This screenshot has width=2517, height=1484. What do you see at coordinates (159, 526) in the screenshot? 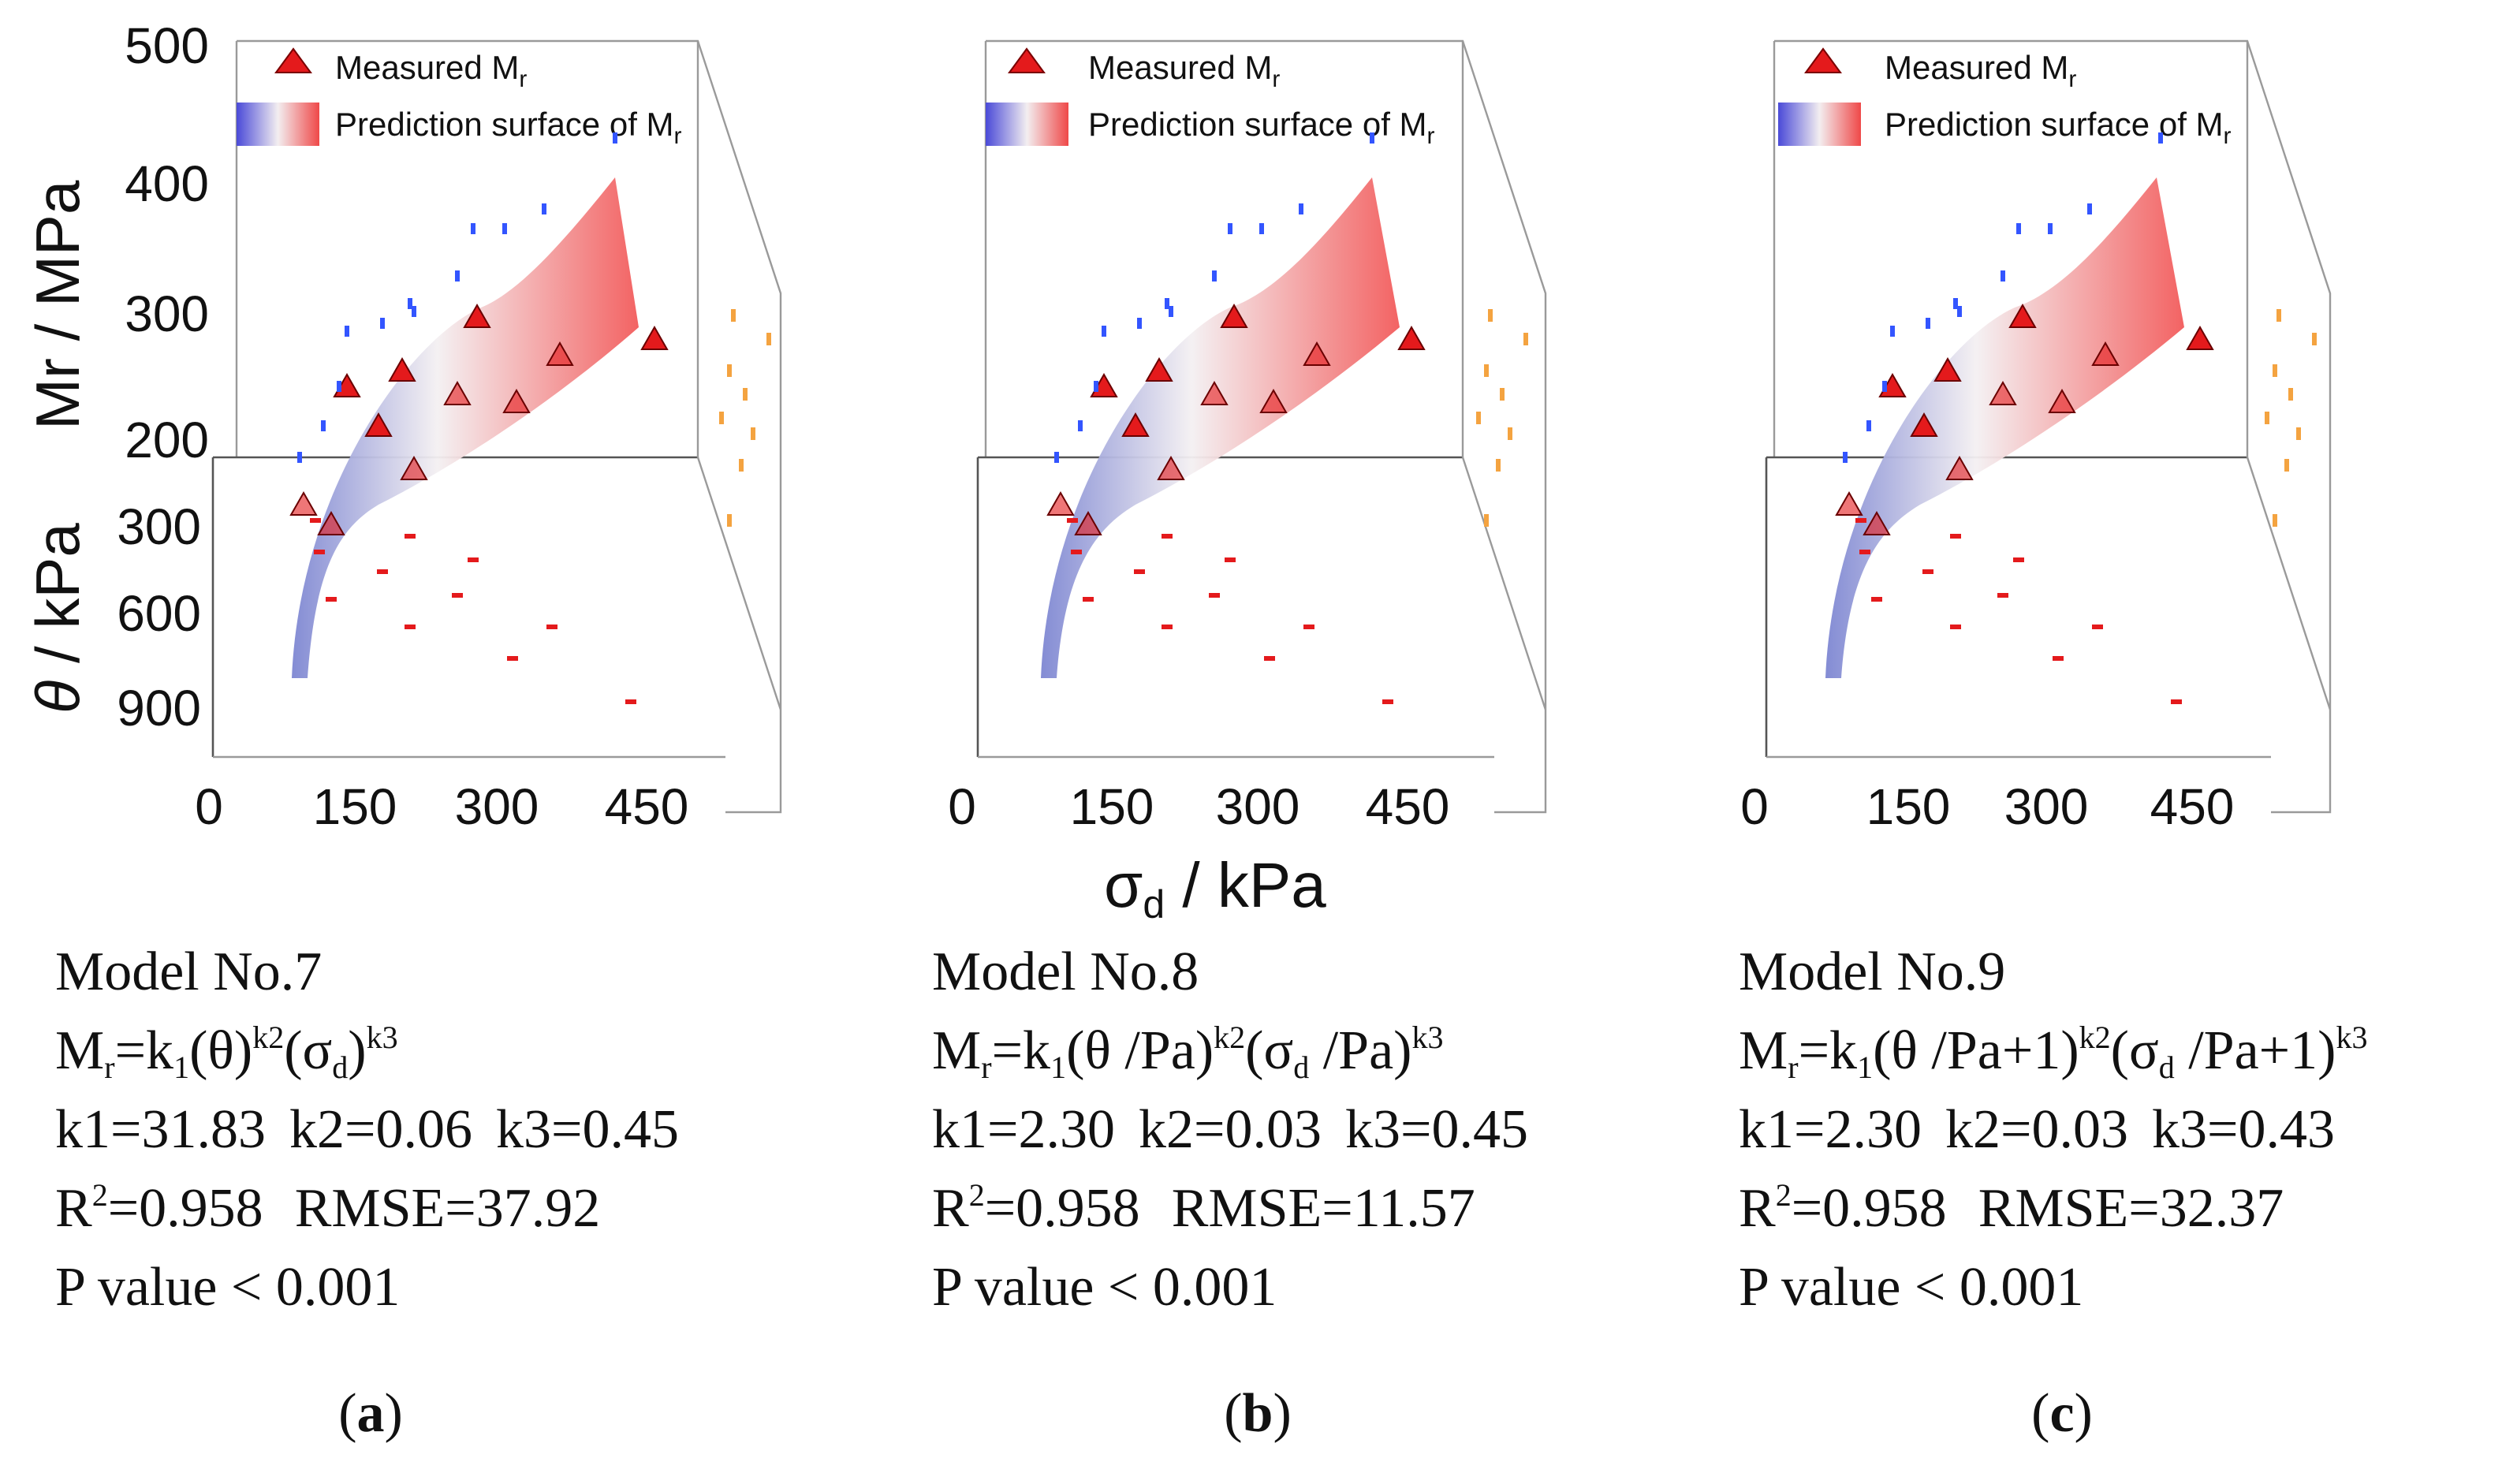
I see `y-tick-300: 300` at bounding box center [159, 526].